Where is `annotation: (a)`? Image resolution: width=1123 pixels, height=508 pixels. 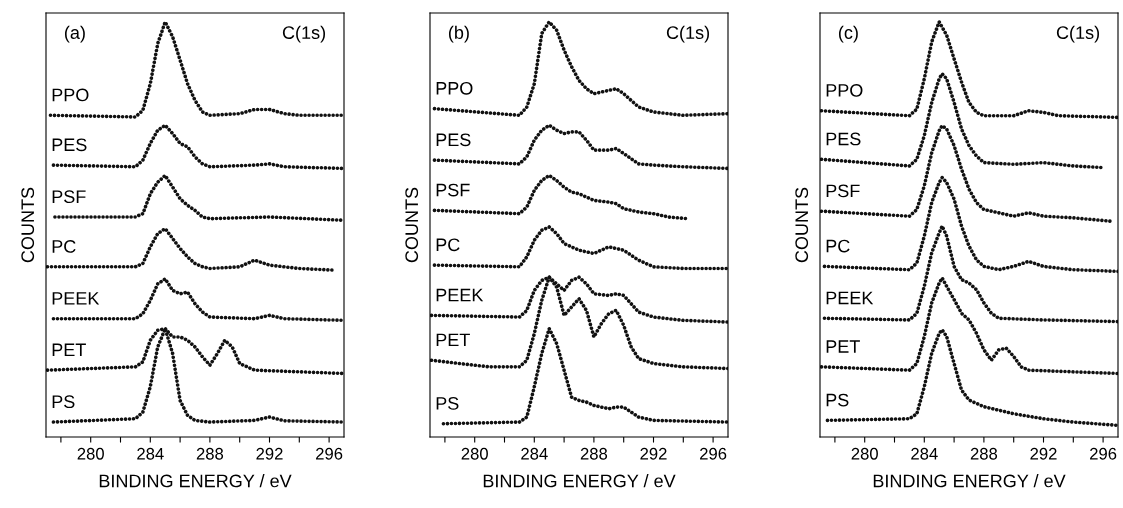 annotation: (a) is located at coordinates (75, 34).